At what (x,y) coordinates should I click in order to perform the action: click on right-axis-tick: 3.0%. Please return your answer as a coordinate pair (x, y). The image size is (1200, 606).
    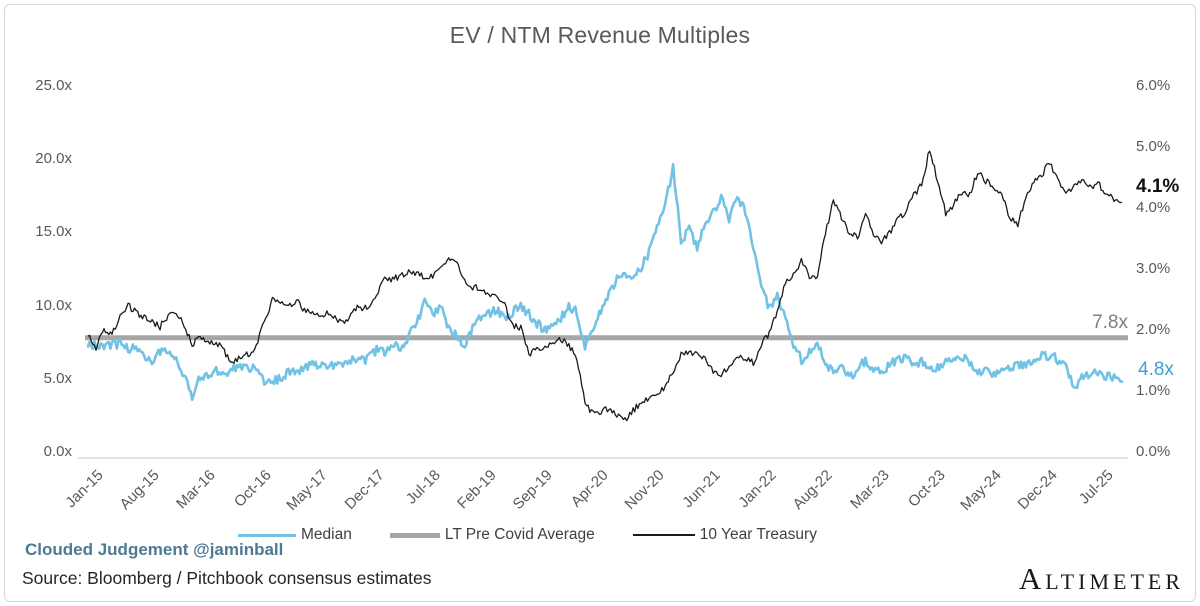
    Looking at the image, I should click on (1153, 268).